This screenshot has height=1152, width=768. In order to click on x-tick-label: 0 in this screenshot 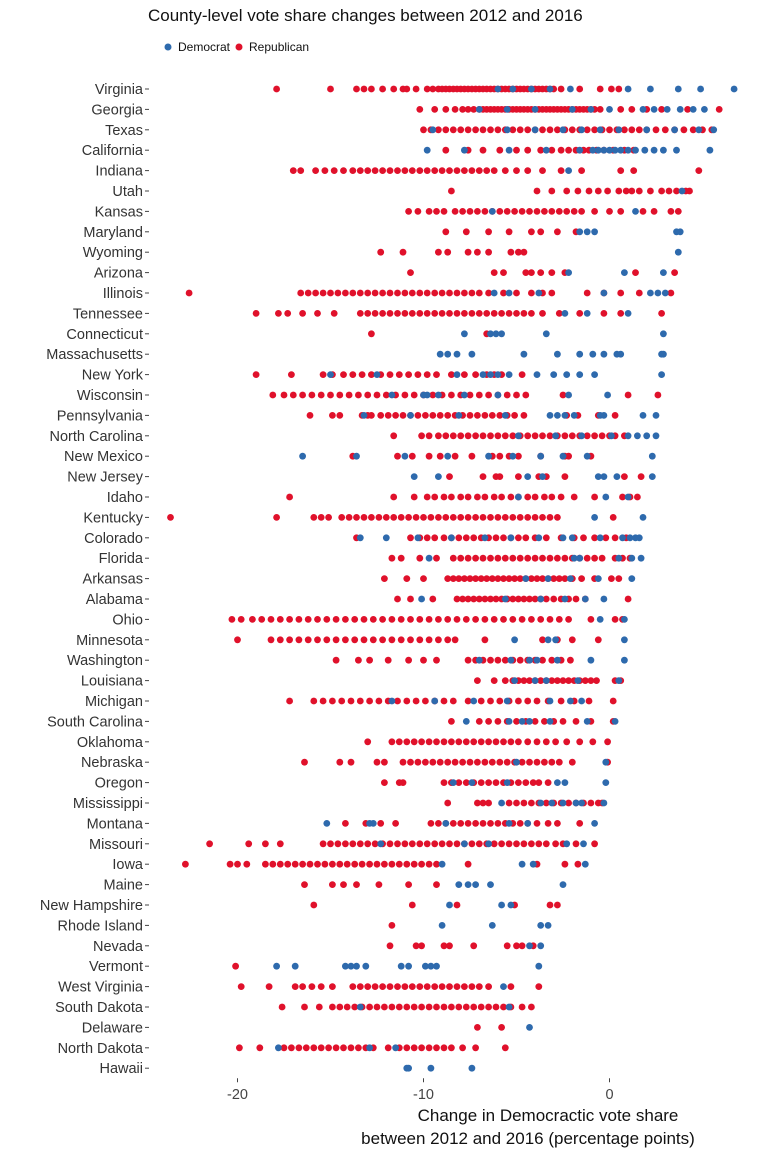, I will do `click(609, 1095)`.